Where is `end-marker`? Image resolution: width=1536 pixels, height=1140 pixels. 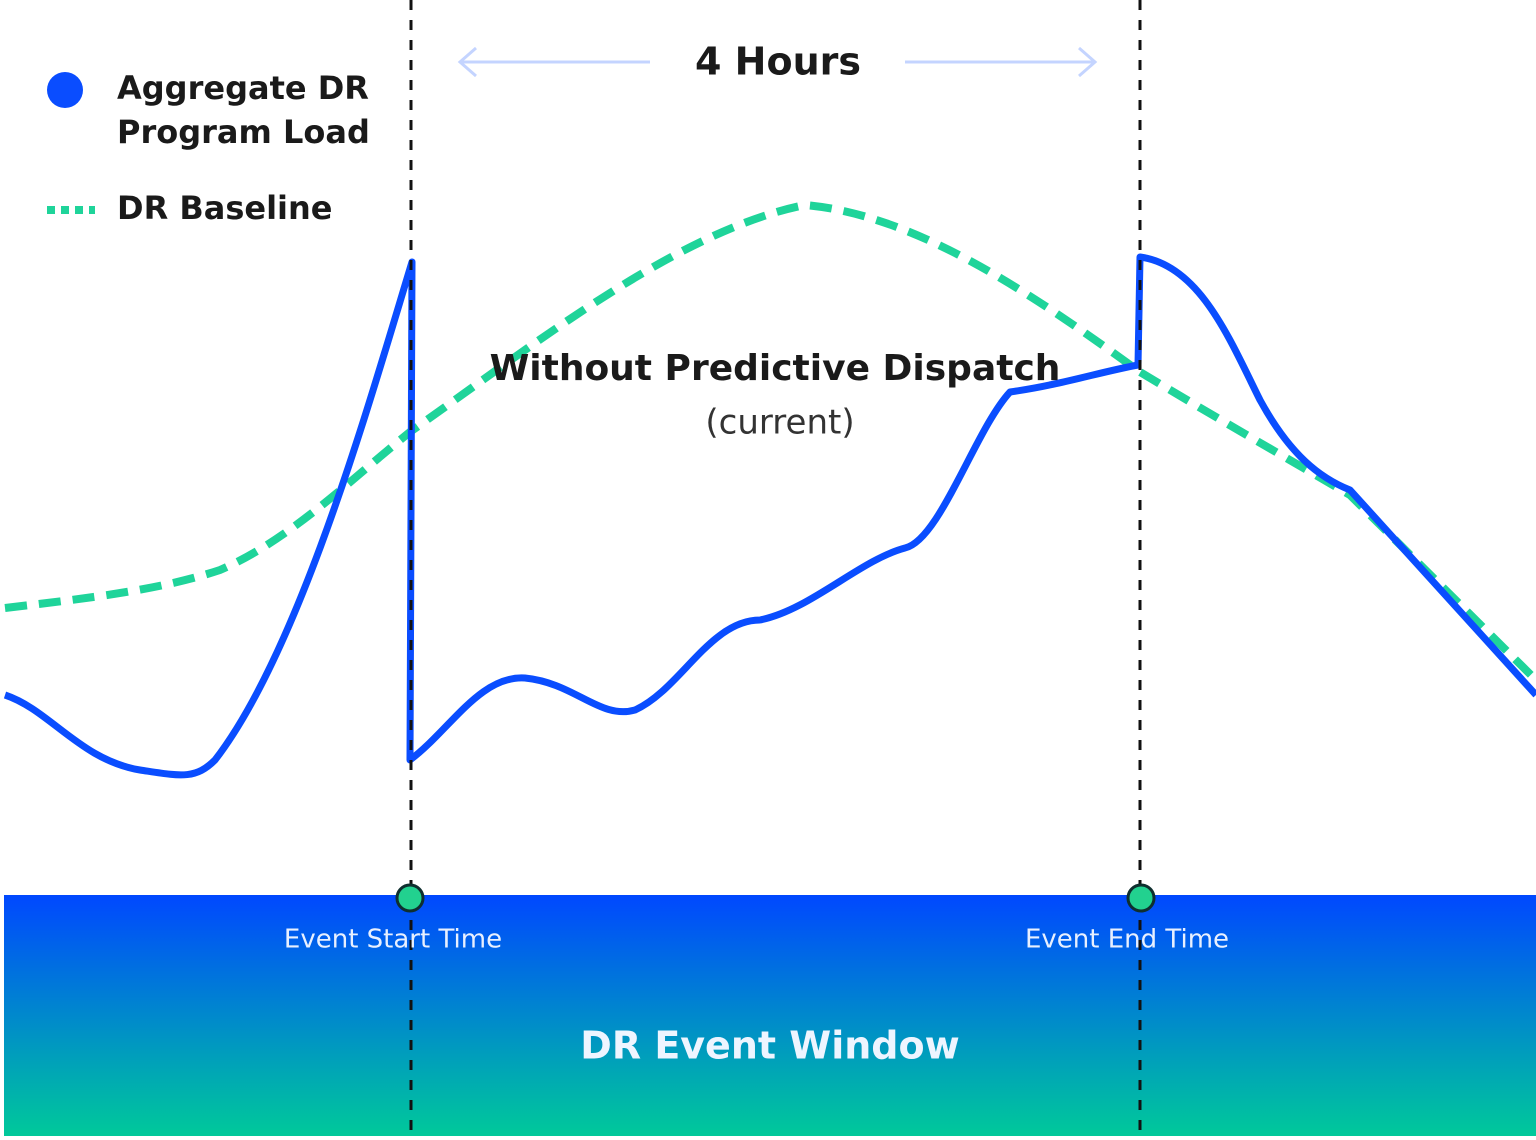
end-marker is located at coordinates (1141, 898).